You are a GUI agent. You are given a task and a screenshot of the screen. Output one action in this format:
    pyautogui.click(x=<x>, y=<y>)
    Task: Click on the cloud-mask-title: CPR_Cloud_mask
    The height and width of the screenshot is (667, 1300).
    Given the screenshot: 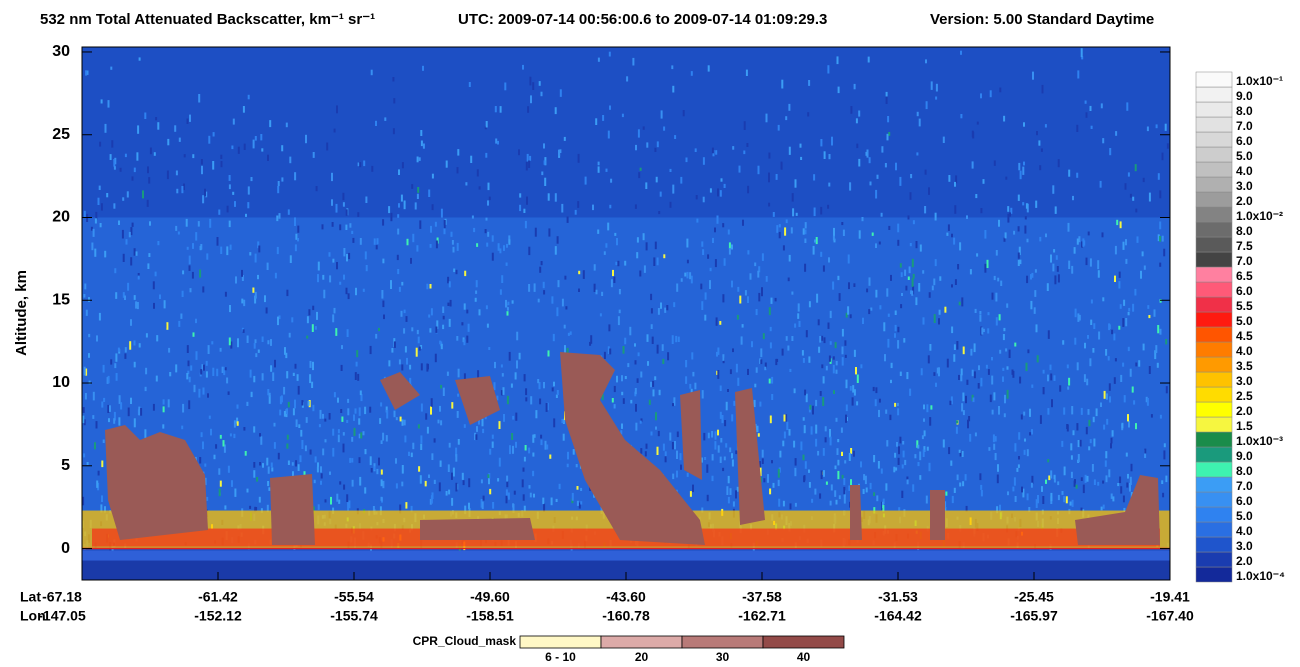 What is the action you would take?
    pyautogui.click(x=465, y=641)
    